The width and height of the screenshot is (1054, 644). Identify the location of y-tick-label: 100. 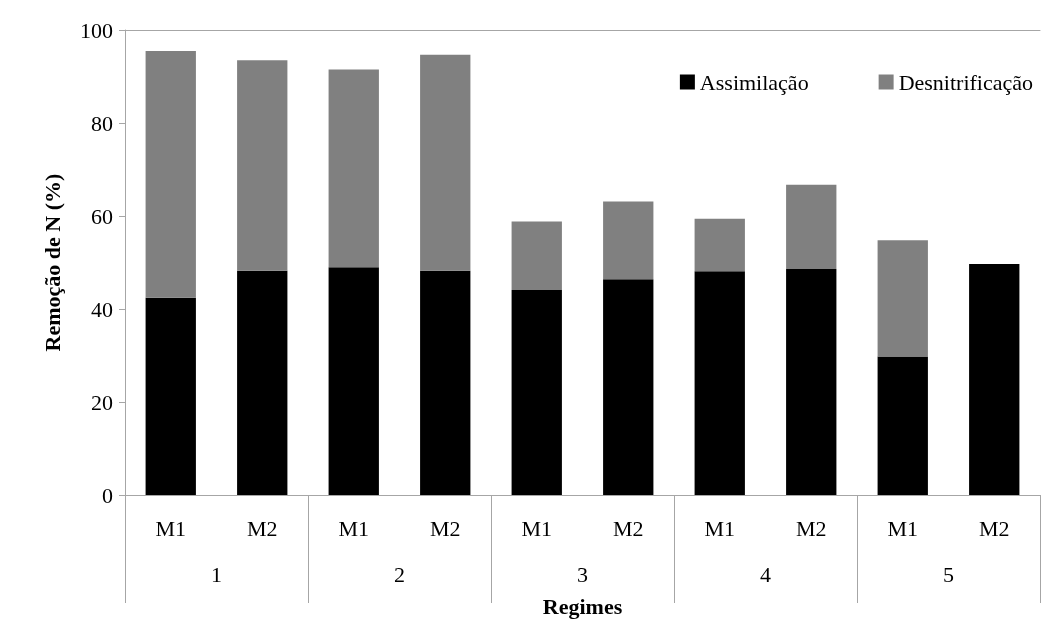
(96, 30).